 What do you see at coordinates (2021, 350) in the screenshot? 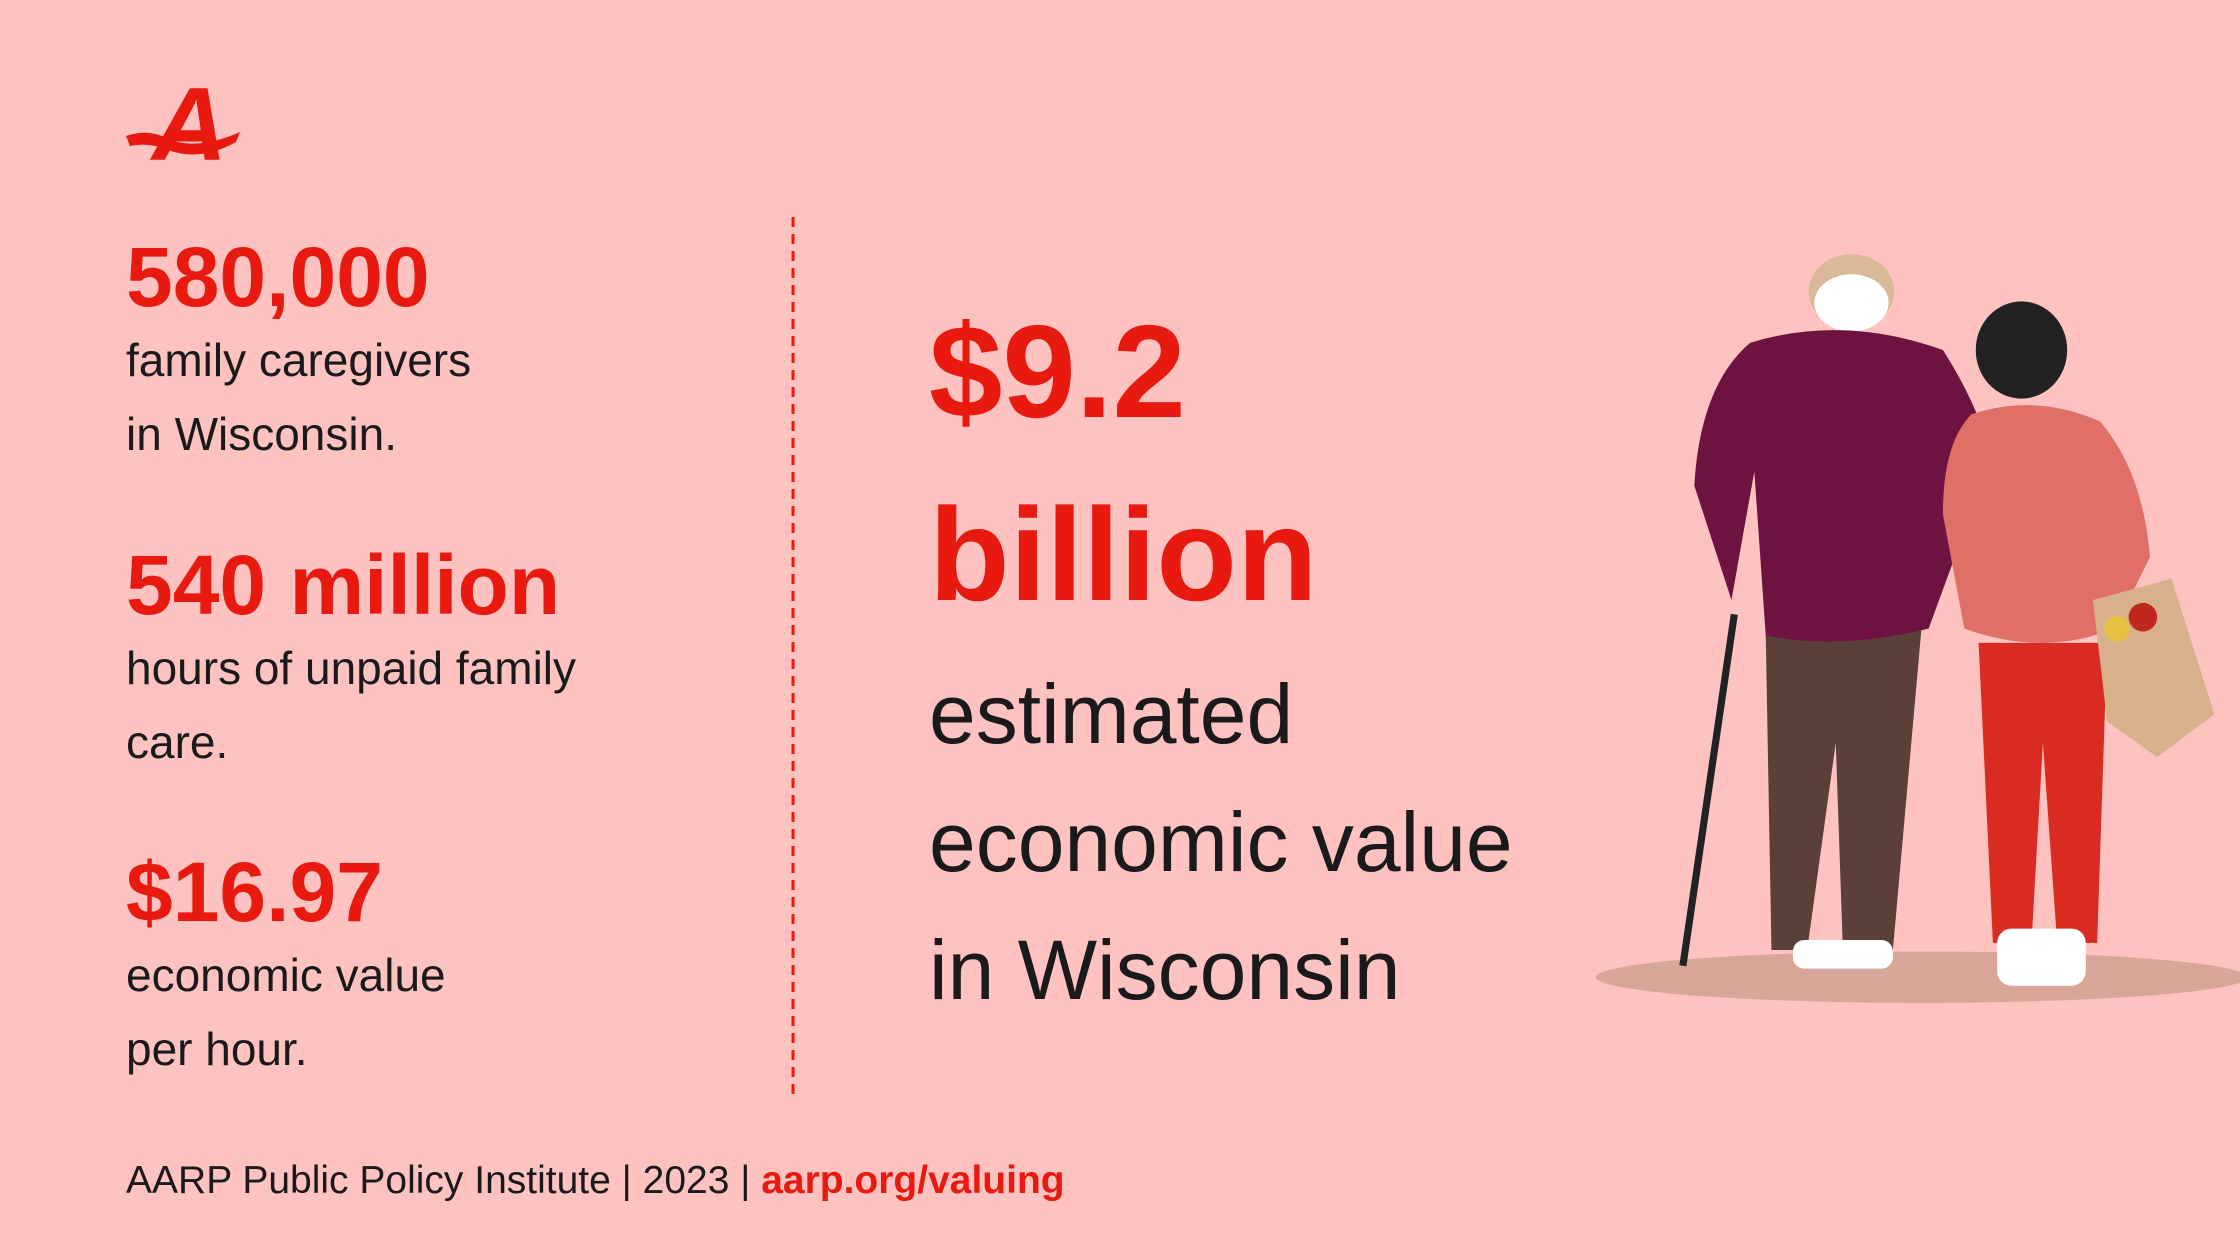
I see `woman-head` at bounding box center [2021, 350].